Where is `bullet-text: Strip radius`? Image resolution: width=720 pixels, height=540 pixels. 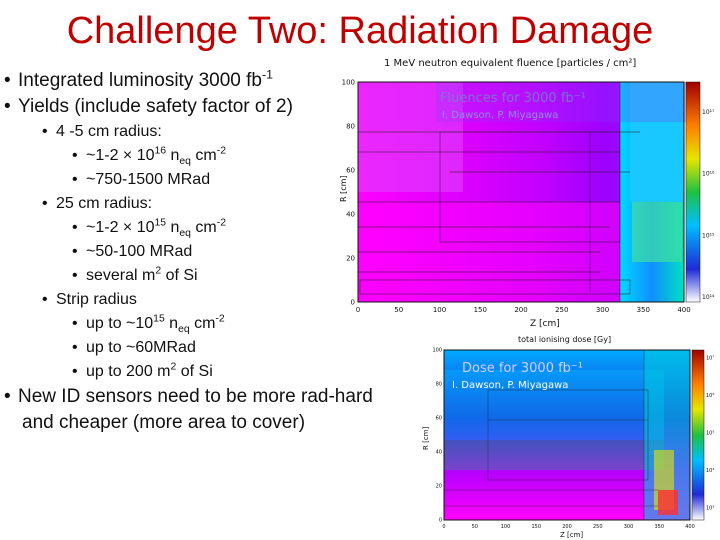
bullet-text: Strip radius is located at coordinates (96, 299).